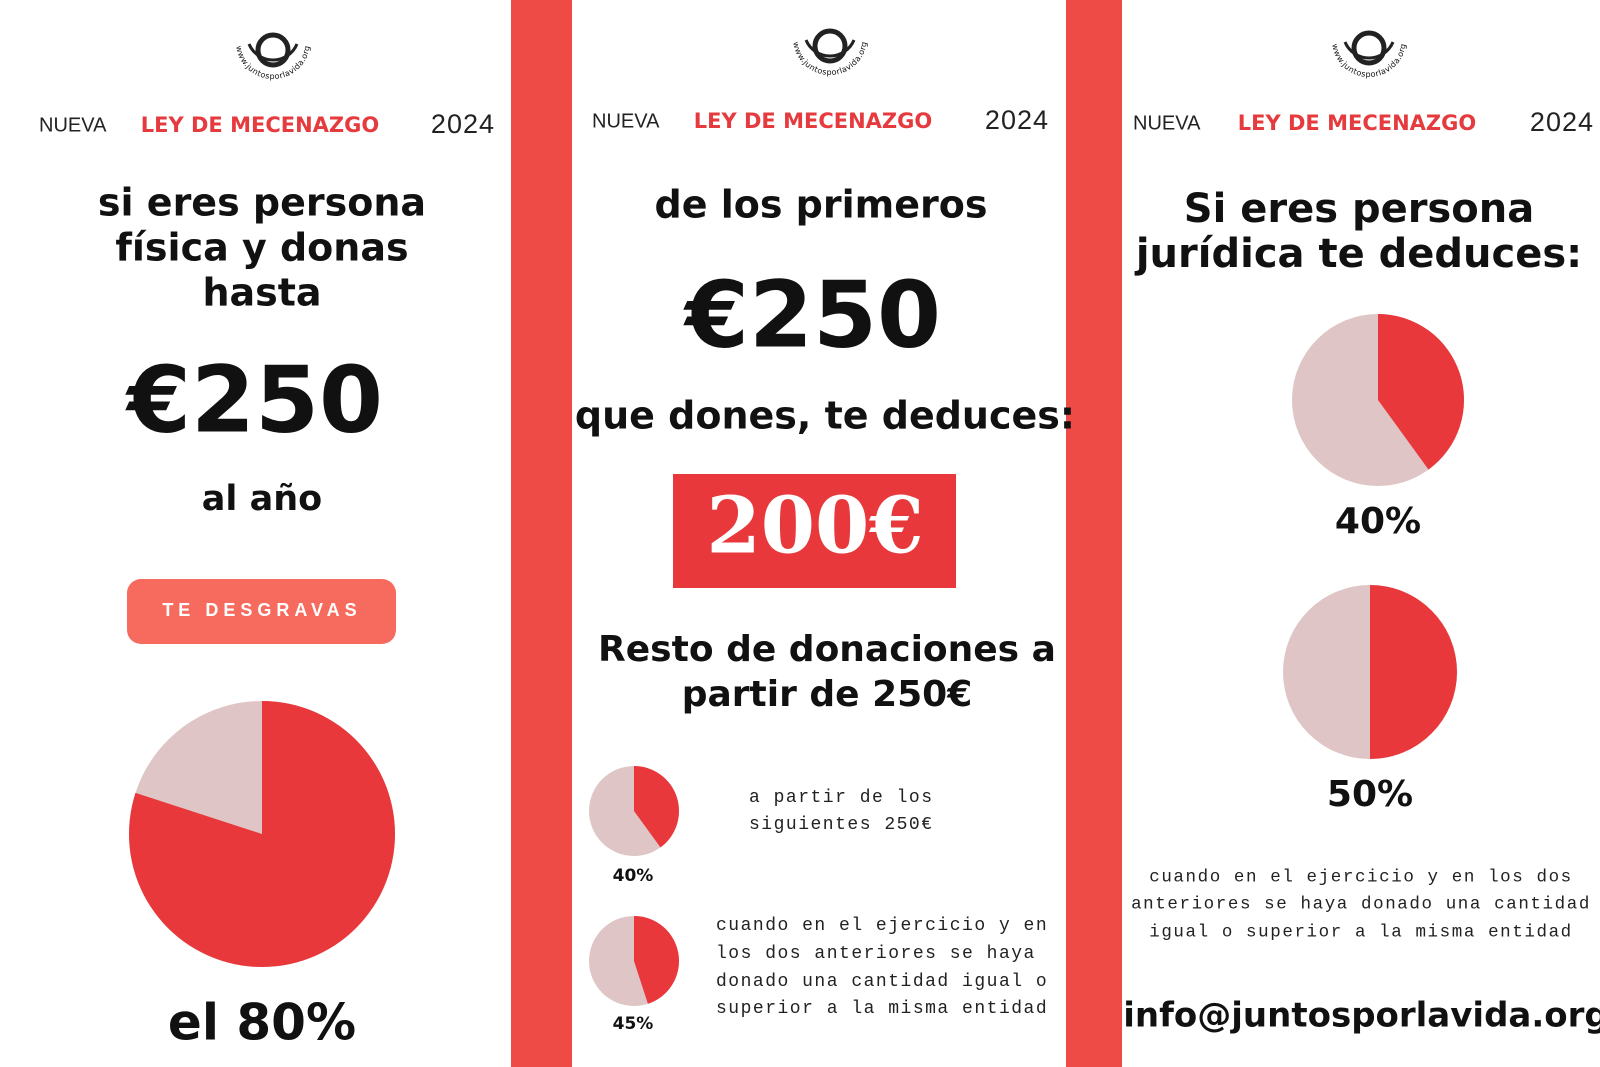  Describe the element at coordinates (1358, 254) in the screenshot. I see `title-line: jurídica te deduces:` at that location.